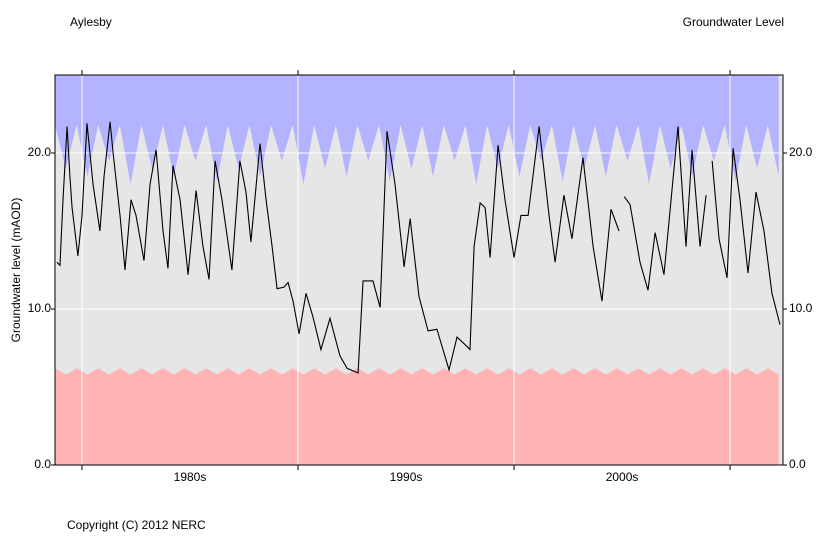 The width and height of the screenshot is (824, 553). What do you see at coordinates (91, 22) in the screenshot?
I see `chart-title: Aylesby` at bounding box center [91, 22].